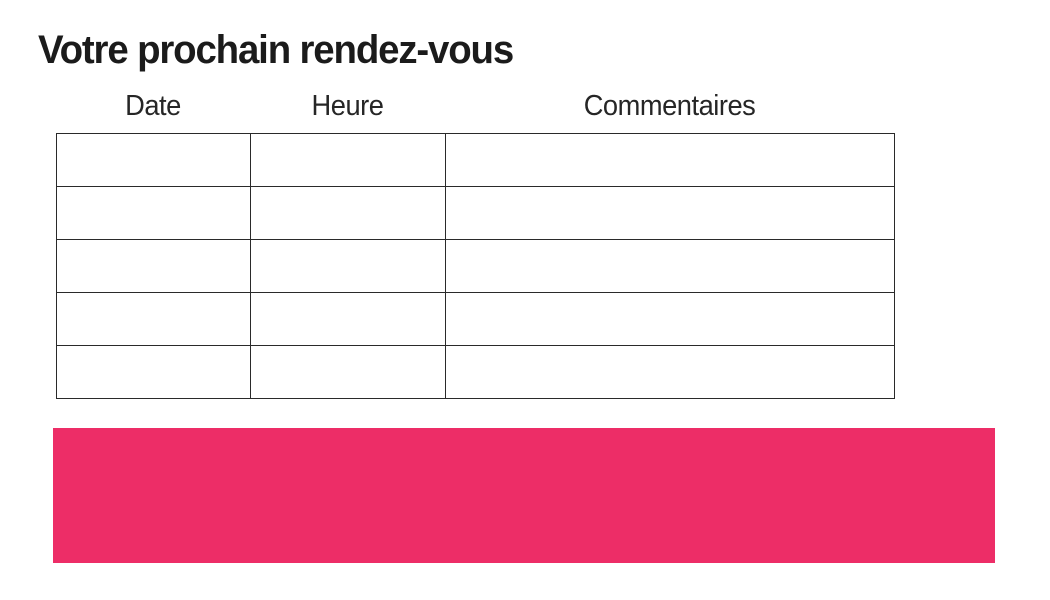  I want to click on column-header-date: Date, so click(153, 106).